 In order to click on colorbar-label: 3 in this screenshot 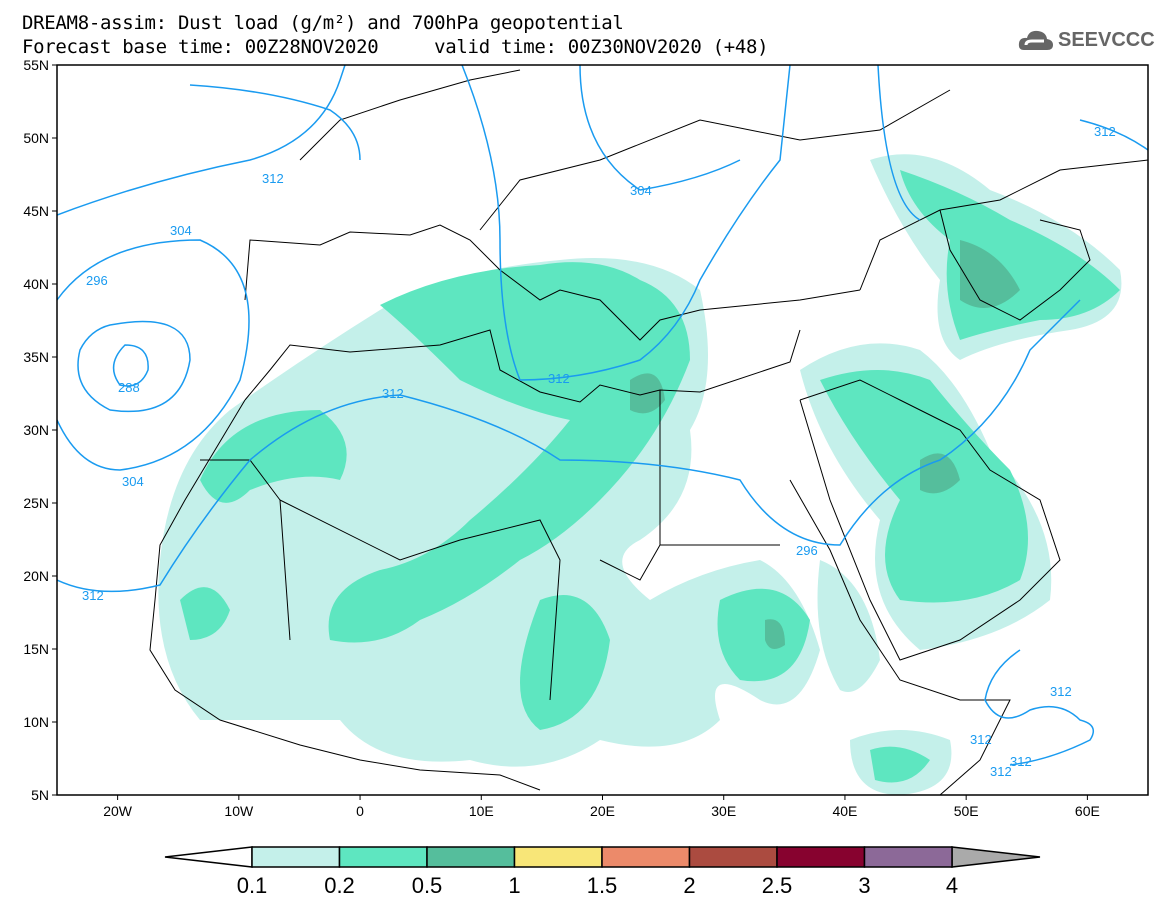, I will do `click(864, 885)`.